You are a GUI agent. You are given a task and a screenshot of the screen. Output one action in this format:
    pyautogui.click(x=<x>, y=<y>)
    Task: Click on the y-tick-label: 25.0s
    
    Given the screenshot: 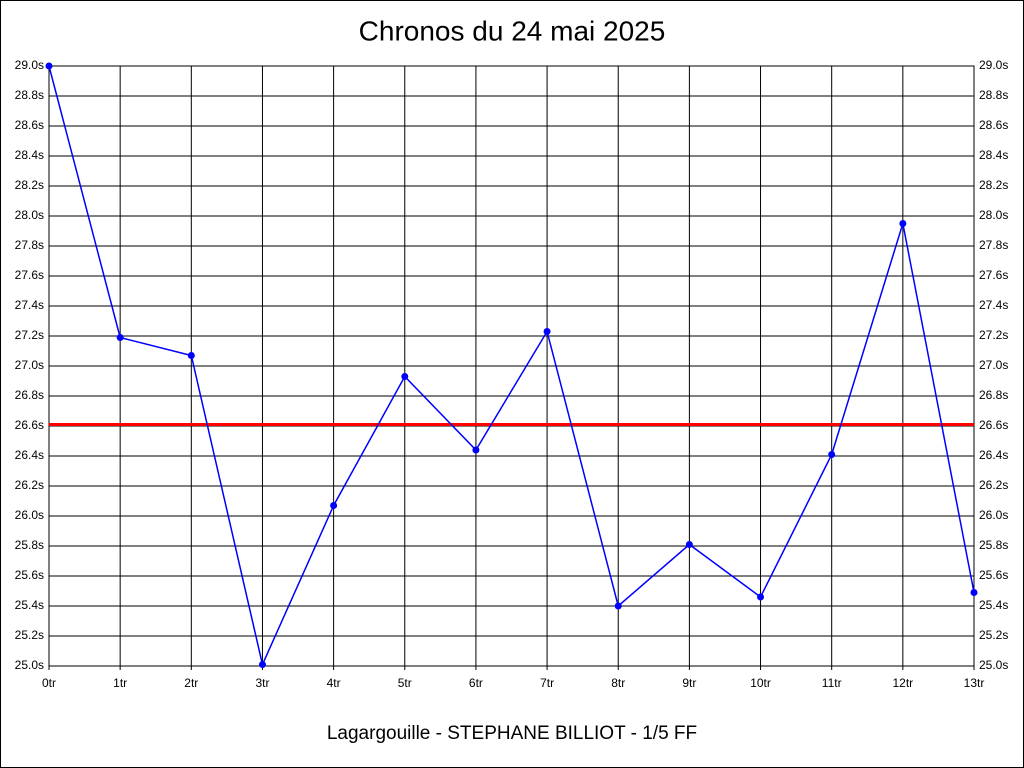 What is the action you would take?
    pyautogui.click(x=29, y=665)
    